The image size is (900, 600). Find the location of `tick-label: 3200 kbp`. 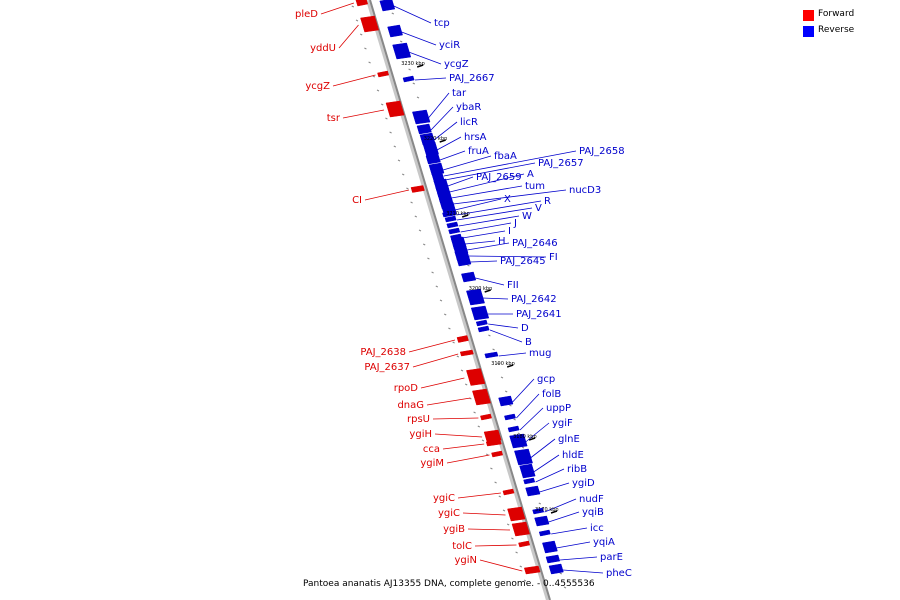

tick-label: 3200 kbp is located at coordinates (481, 289).